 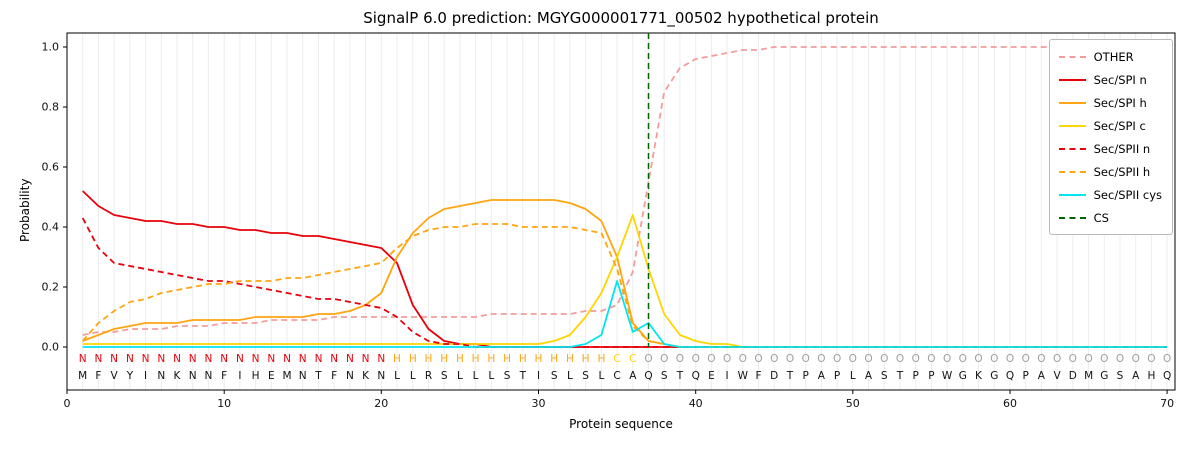 I want to click on residue-letter: M, so click(x=1088, y=376).